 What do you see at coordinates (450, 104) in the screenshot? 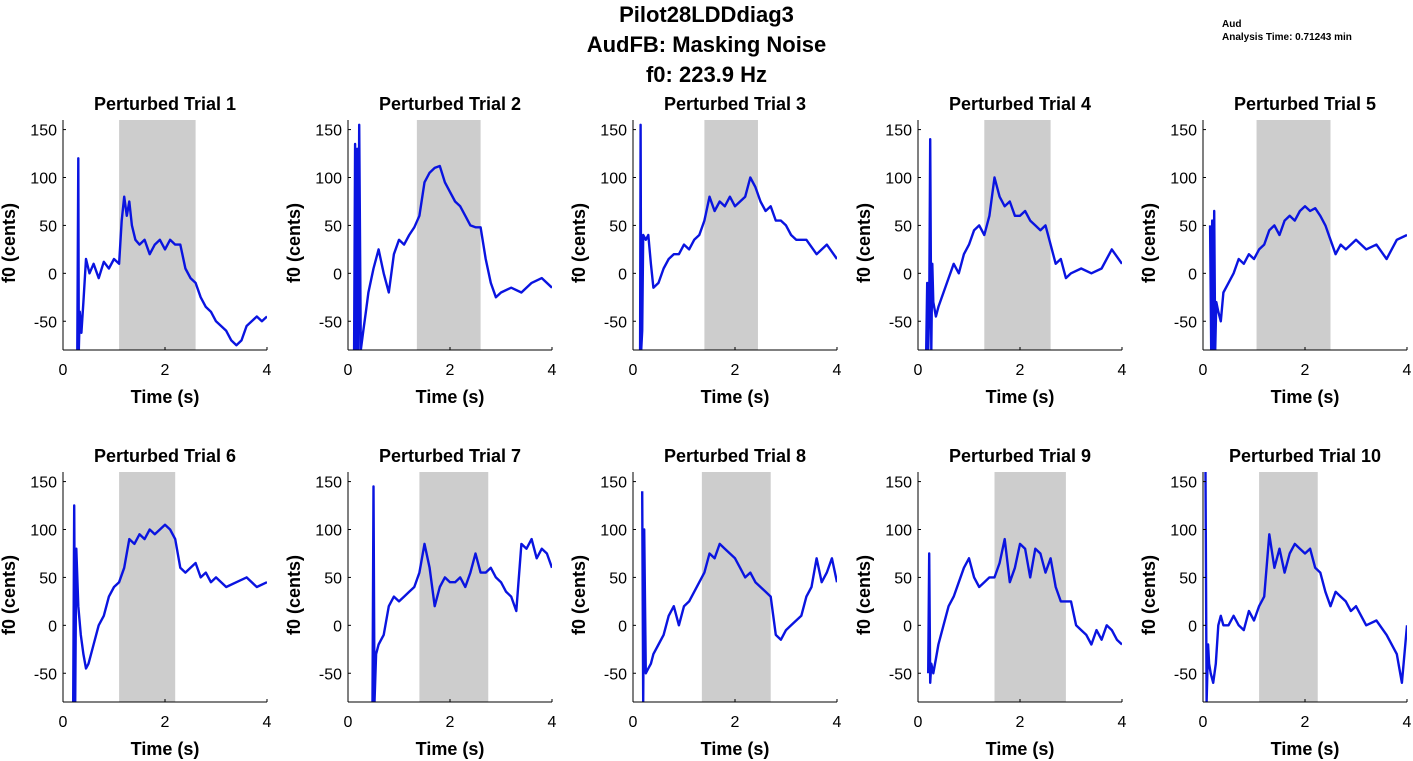
I see `panel-title: Perturbed Trial 2` at bounding box center [450, 104].